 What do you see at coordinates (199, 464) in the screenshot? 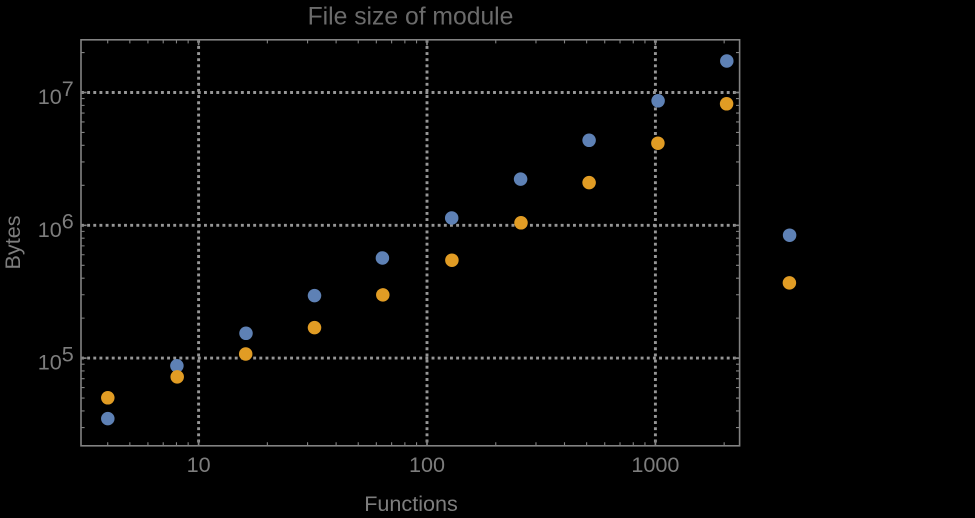
I see `svg-text: 10` at bounding box center [199, 464].